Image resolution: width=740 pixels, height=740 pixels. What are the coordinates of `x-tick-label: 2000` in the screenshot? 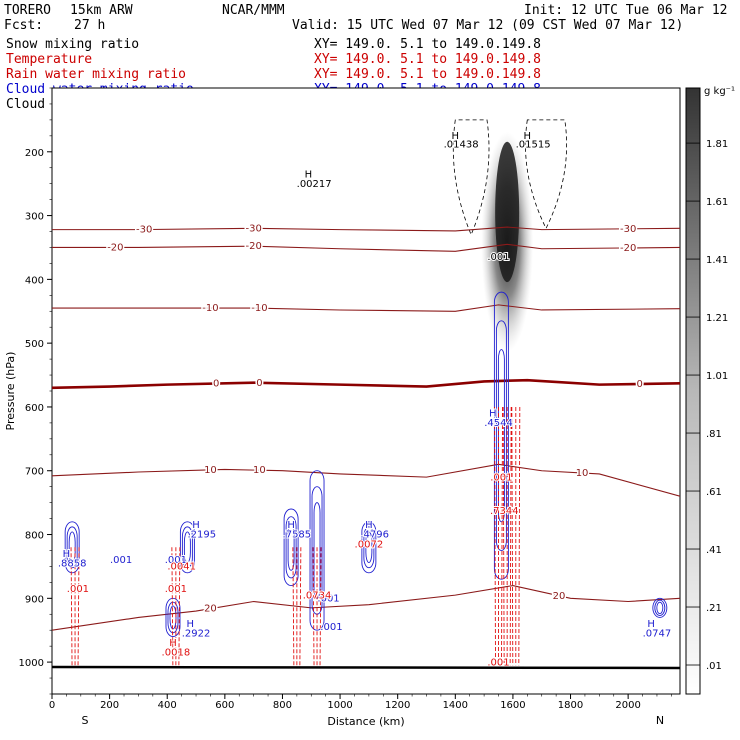 It's located at (627, 705).